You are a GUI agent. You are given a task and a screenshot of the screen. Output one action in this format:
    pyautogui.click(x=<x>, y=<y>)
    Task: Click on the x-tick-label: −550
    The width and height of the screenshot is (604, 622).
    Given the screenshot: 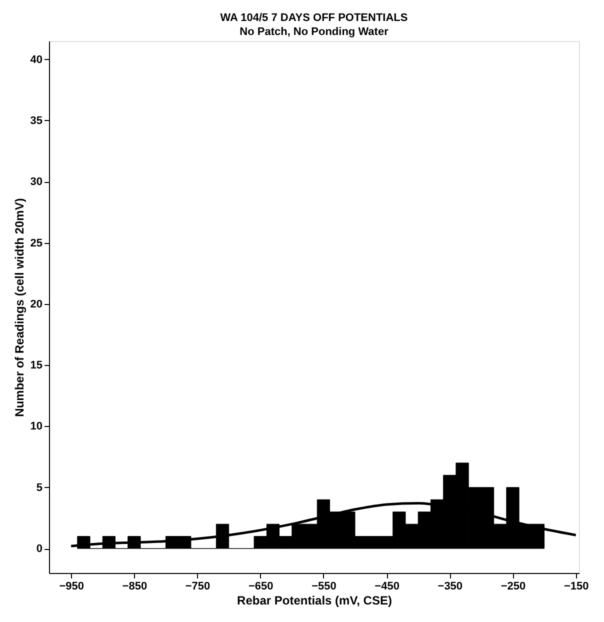 What is the action you would take?
    pyautogui.click(x=324, y=586)
    